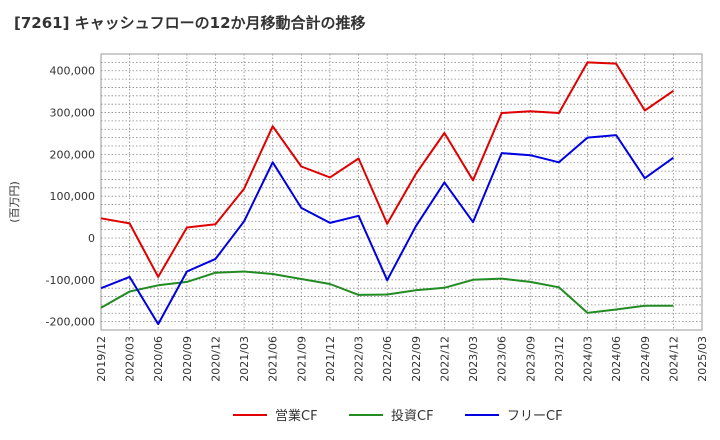  I want to click on x-tick-label: 2023/06, so click(502, 359).